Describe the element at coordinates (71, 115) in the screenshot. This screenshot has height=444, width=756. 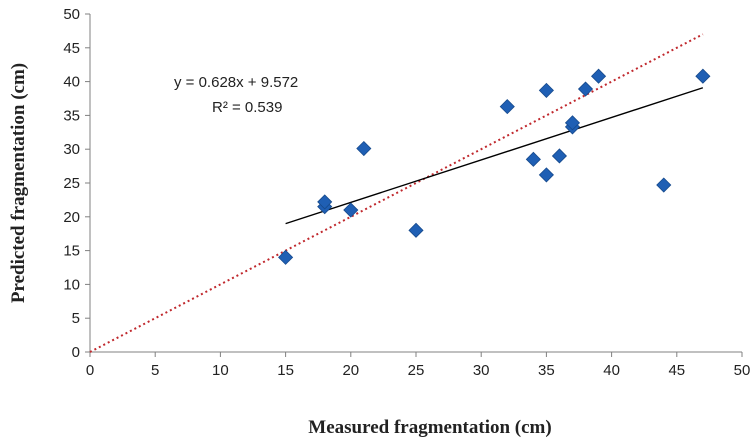
I see `y-tick-label: 35` at that location.